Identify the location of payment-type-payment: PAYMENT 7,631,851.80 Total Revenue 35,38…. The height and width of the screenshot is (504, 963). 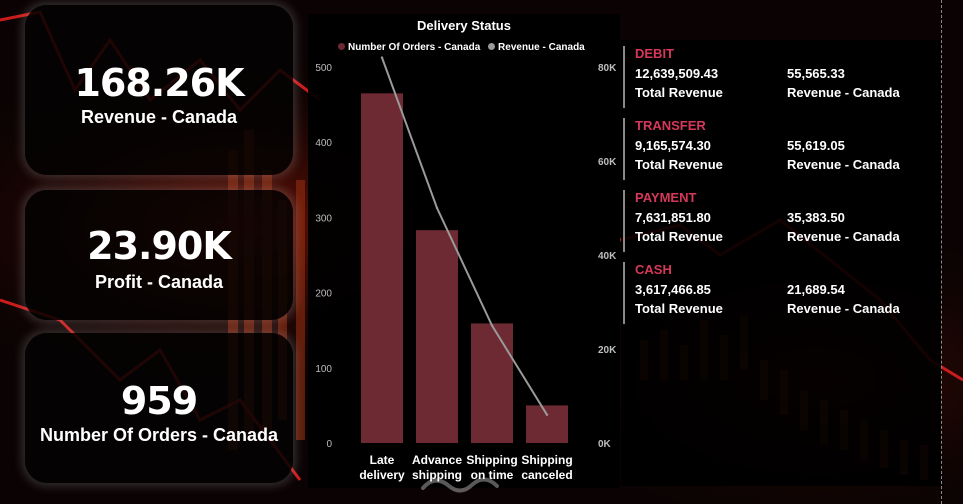
(774, 221).